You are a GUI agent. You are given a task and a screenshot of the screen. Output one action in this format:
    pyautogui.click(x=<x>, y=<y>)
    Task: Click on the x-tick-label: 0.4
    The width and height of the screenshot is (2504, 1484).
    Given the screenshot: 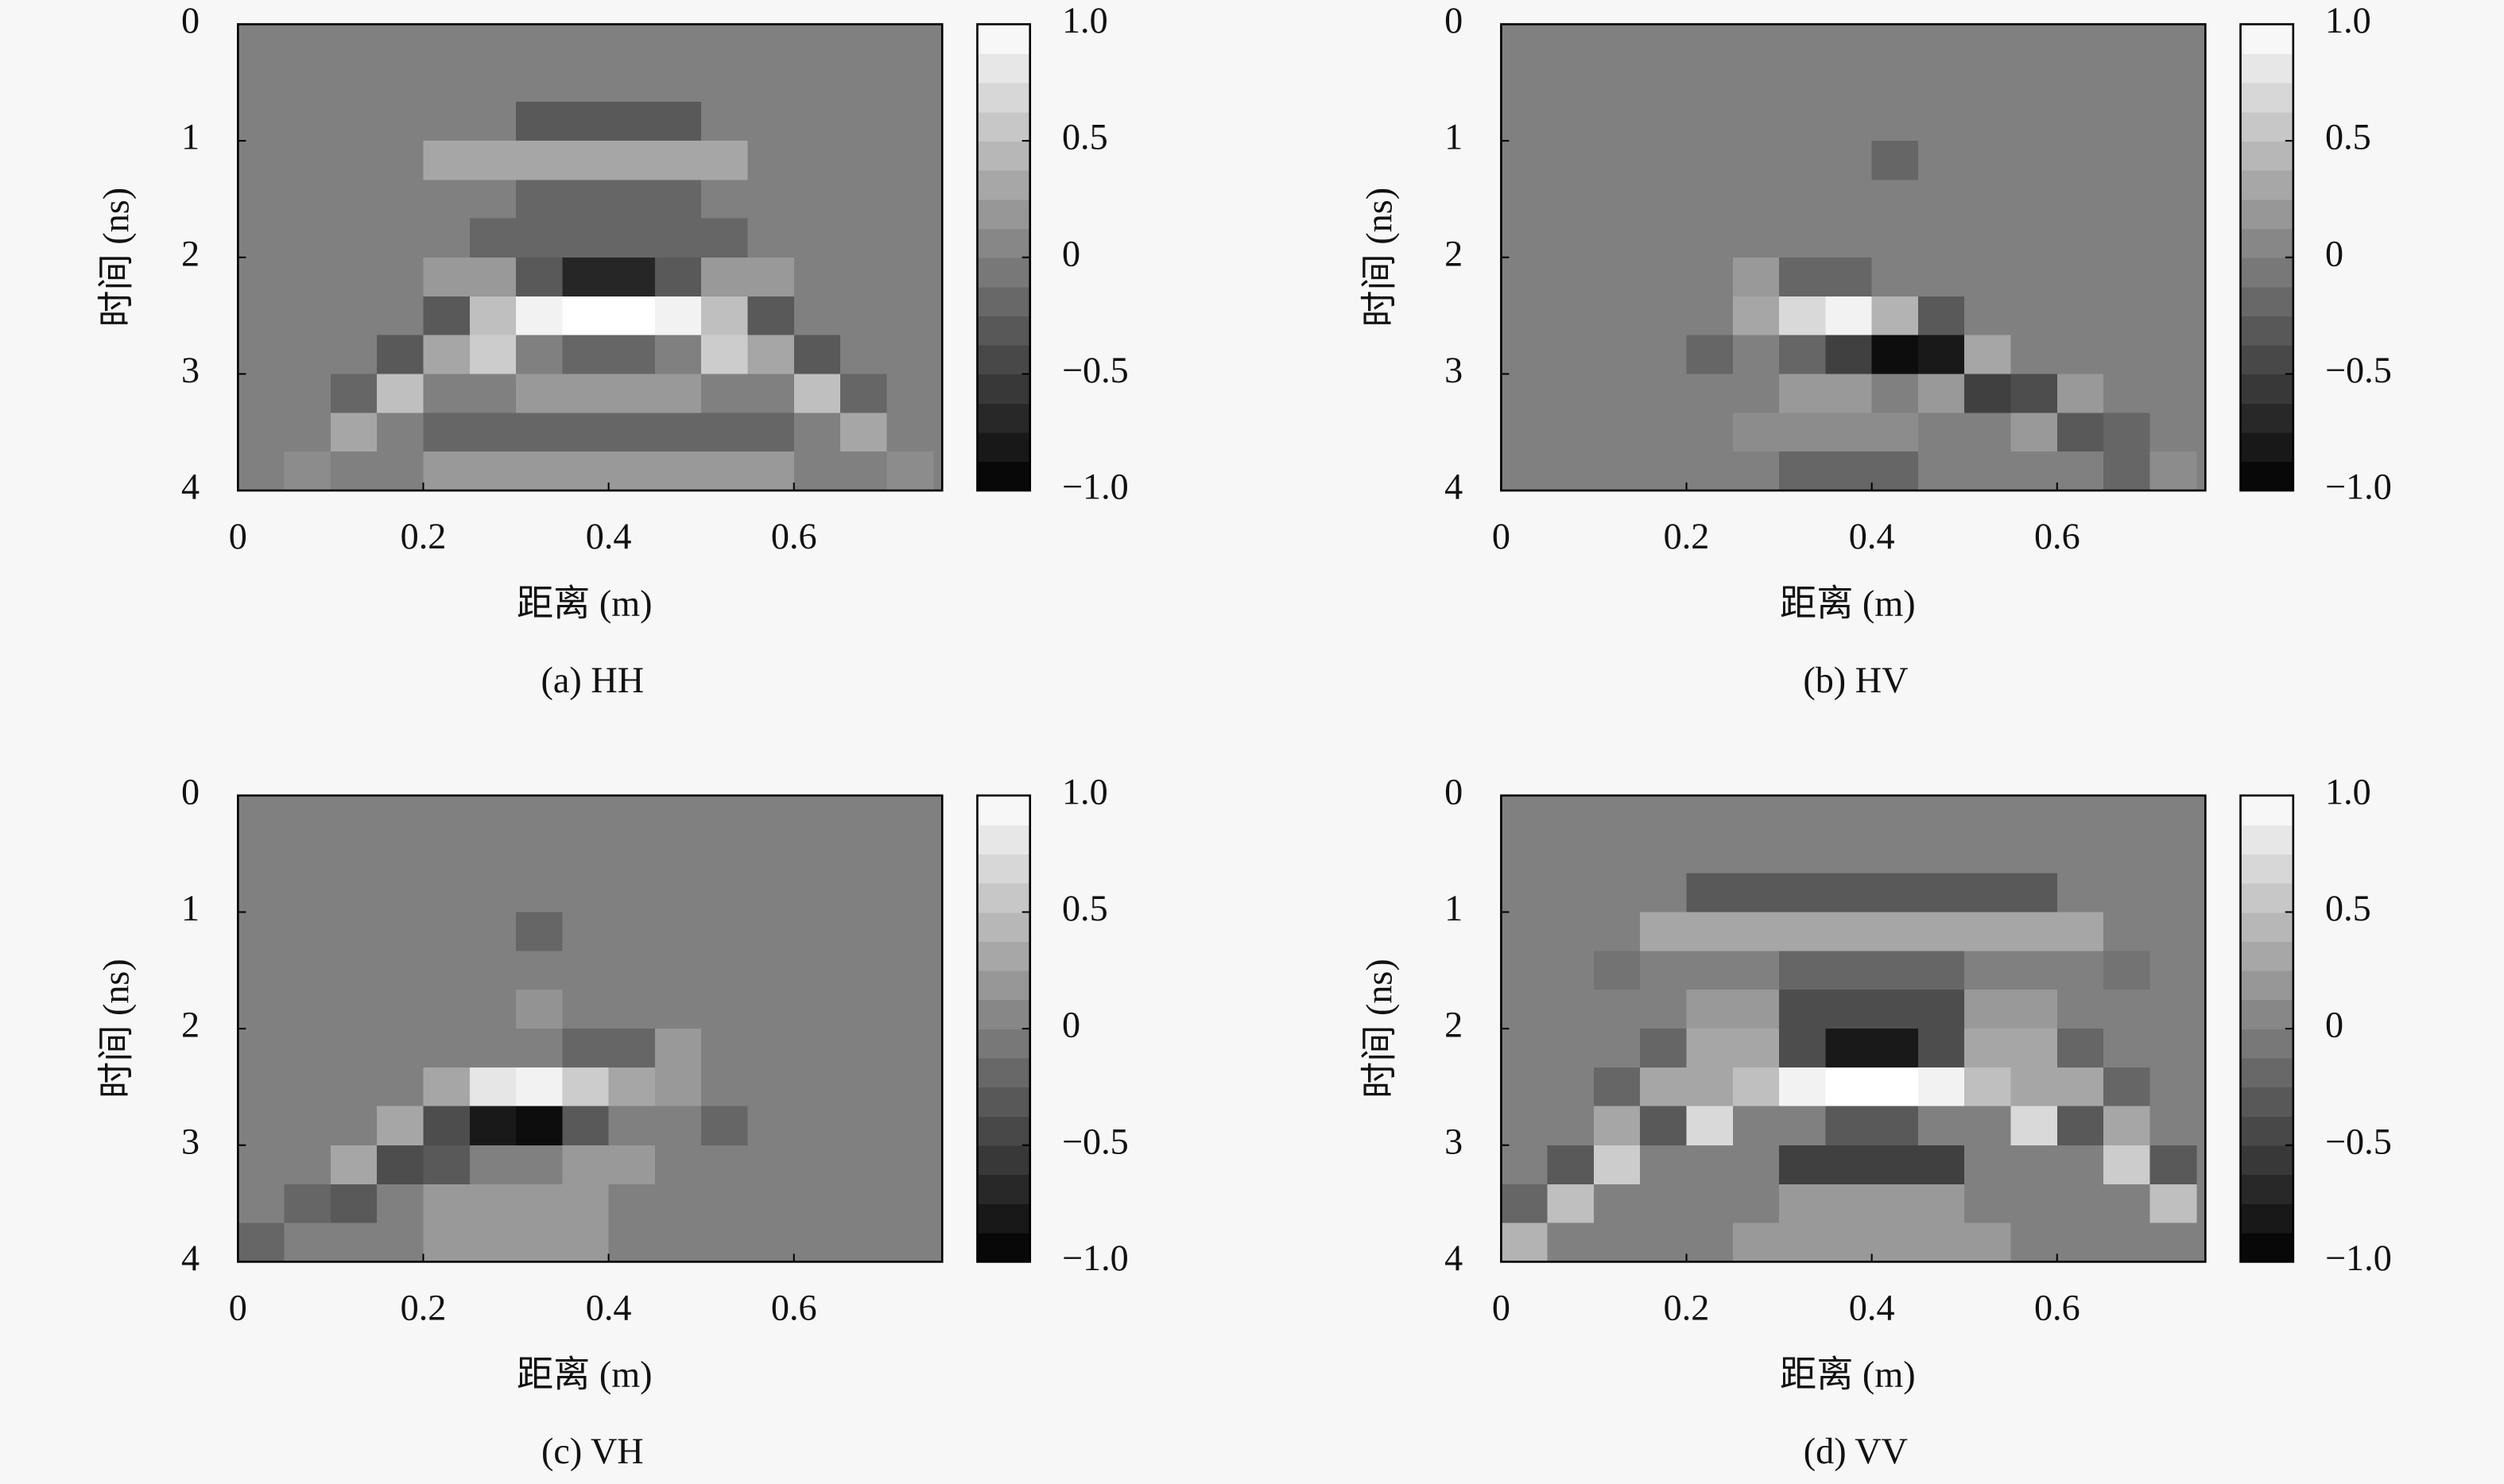 What is the action you would take?
    pyautogui.click(x=1872, y=536)
    